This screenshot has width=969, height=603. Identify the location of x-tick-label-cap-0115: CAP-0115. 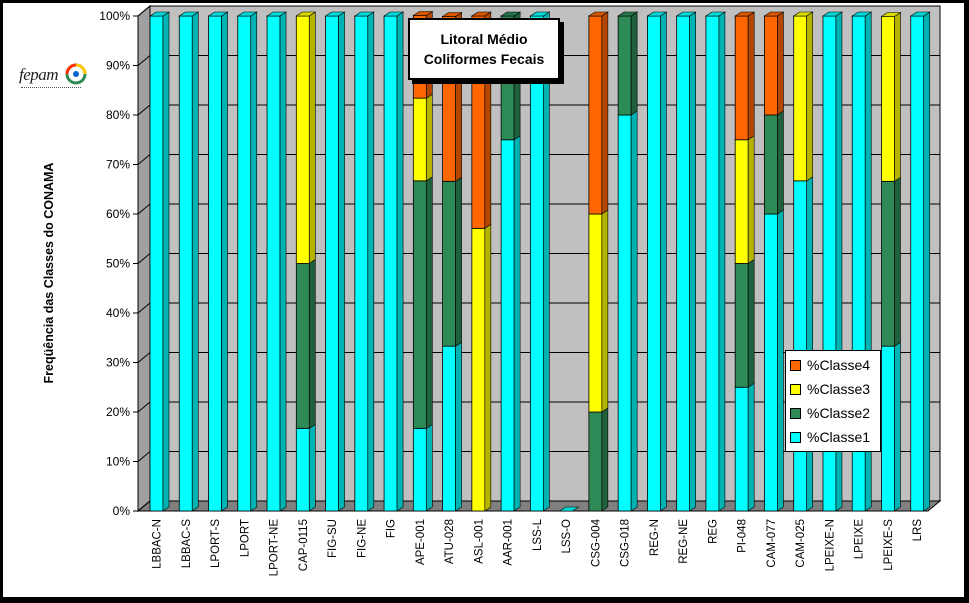
(304, 545).